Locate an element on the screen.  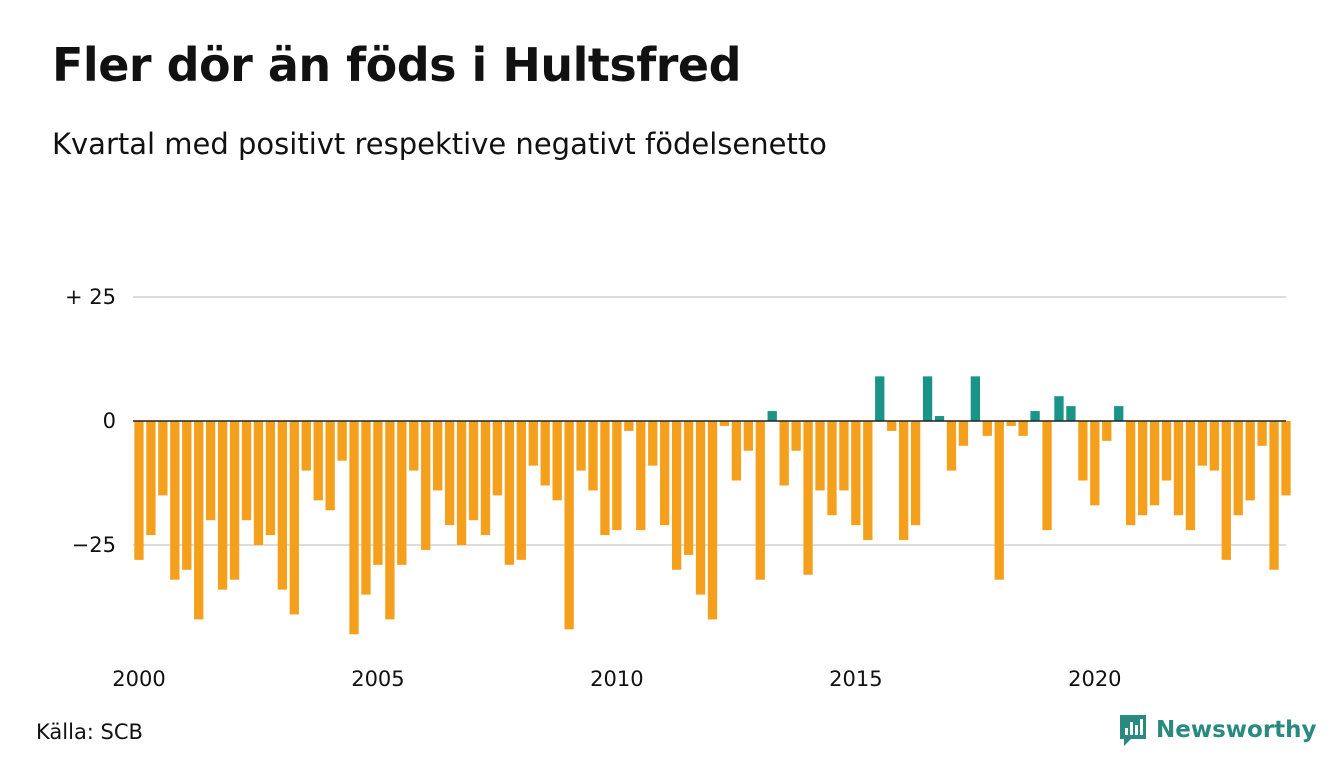
chart-title: Fler dör än föds i Hultsfred is located at coordinates (397, 65).